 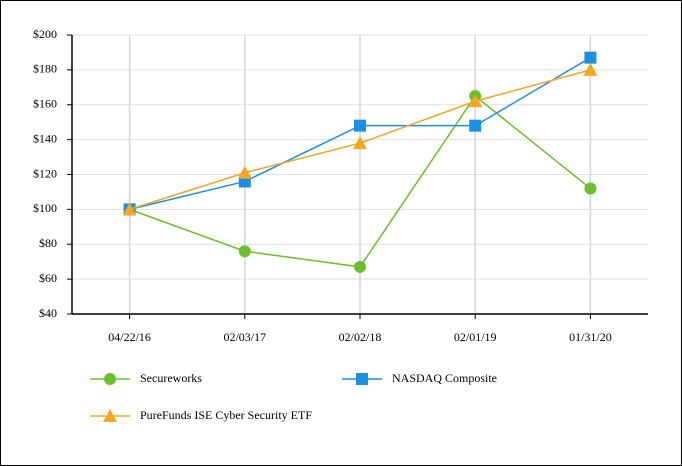 I want to click on y-tick-label: $80, so click(x=48, y=243).